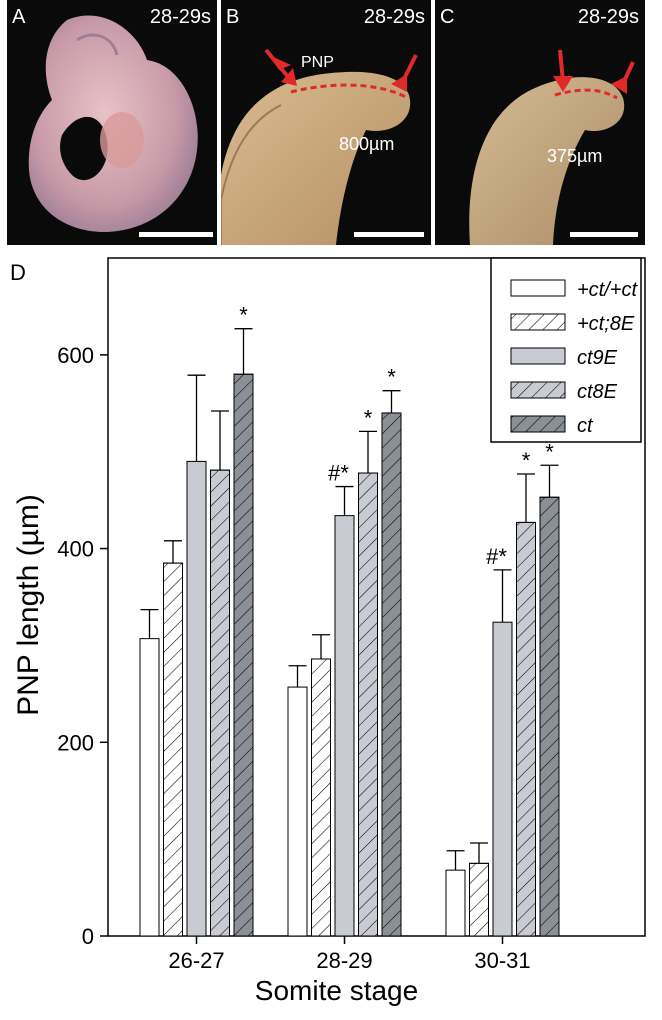 Image resolution: width=662 pixels, height=1020 pixels. I want to click on panel-label: A, so click(19, 17).